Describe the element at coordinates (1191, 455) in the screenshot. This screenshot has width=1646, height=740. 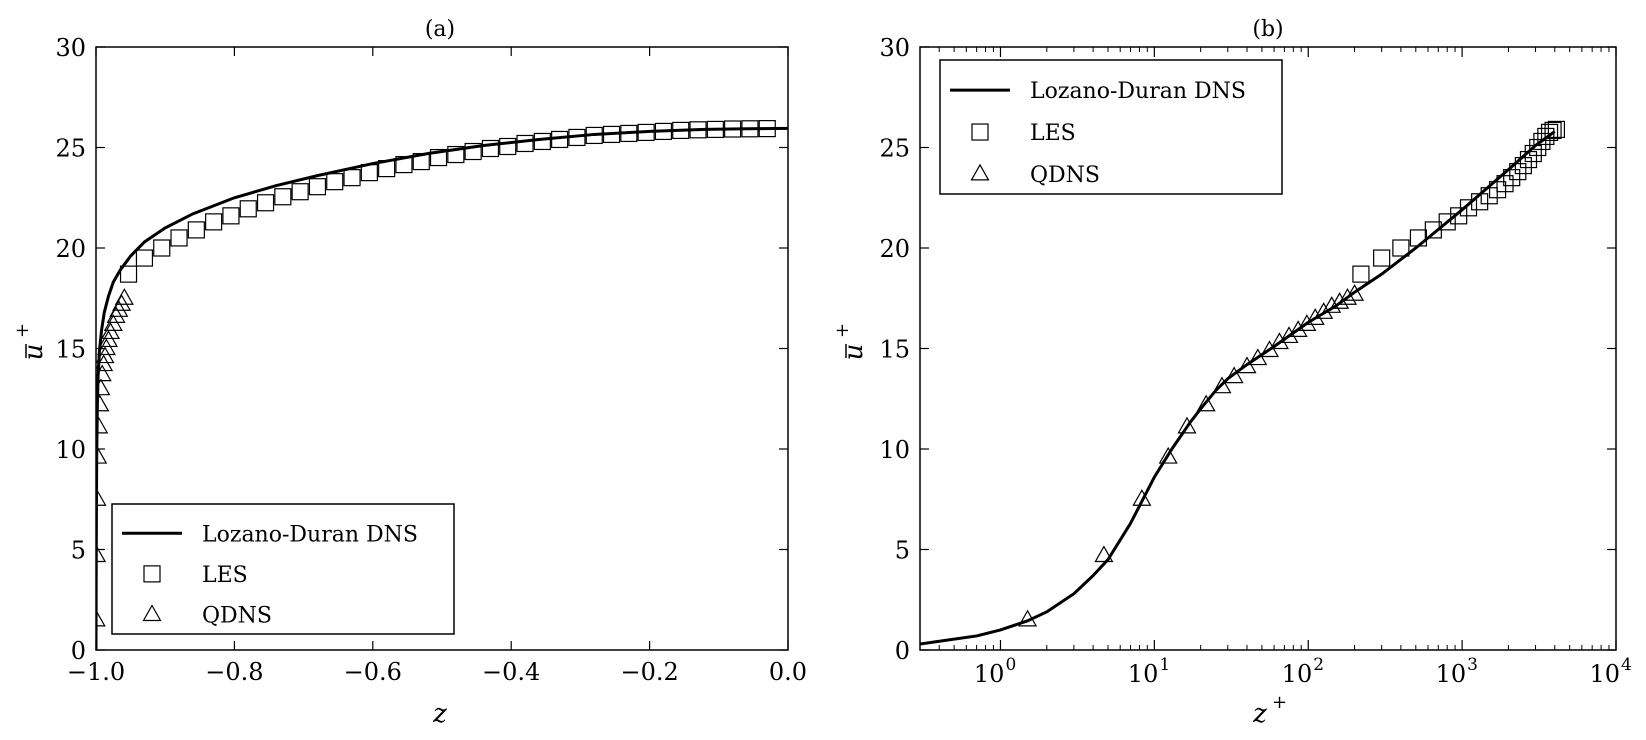
I see `panel-b-series-triangle` at that location.